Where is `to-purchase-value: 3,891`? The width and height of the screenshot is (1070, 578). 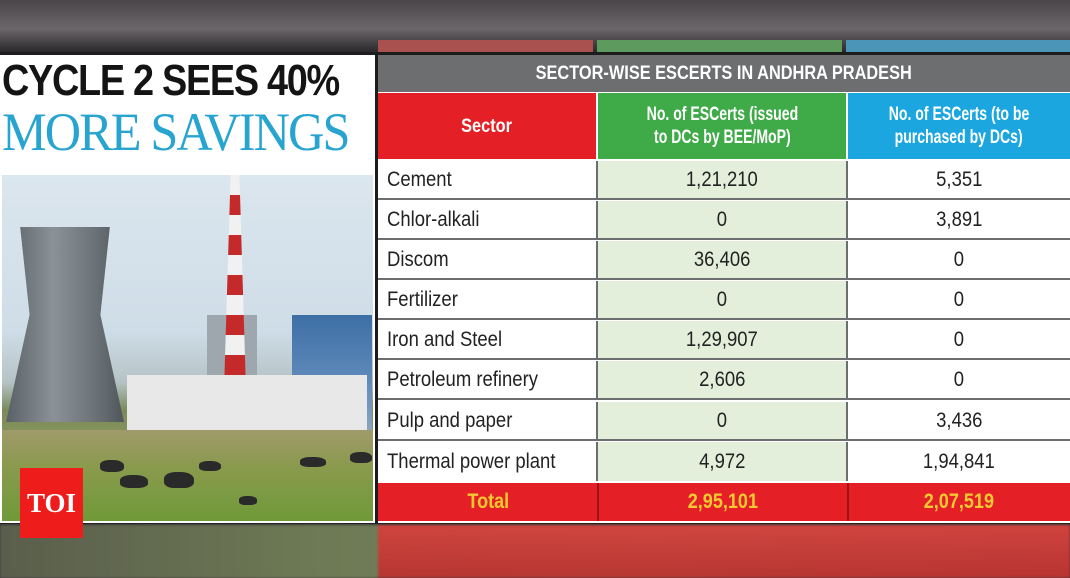 to-purchase-value: 3,891 is located at coordinates (959, 219).